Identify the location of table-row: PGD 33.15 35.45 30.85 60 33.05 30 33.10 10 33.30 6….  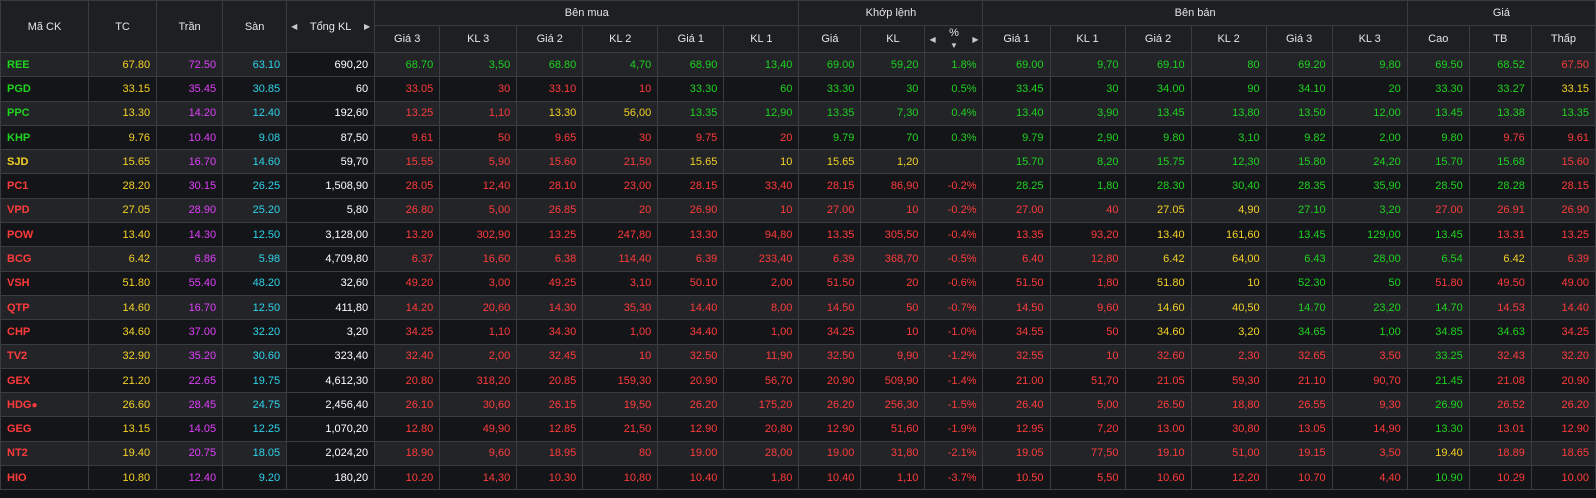
(798, 89).